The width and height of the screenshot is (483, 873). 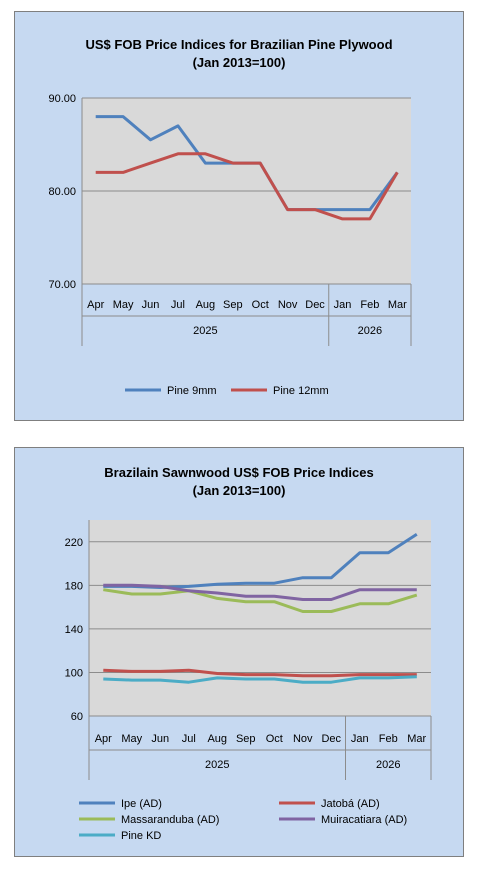 I want to click on legend-label: Jatobá (AD), so click(x=350, y=804).